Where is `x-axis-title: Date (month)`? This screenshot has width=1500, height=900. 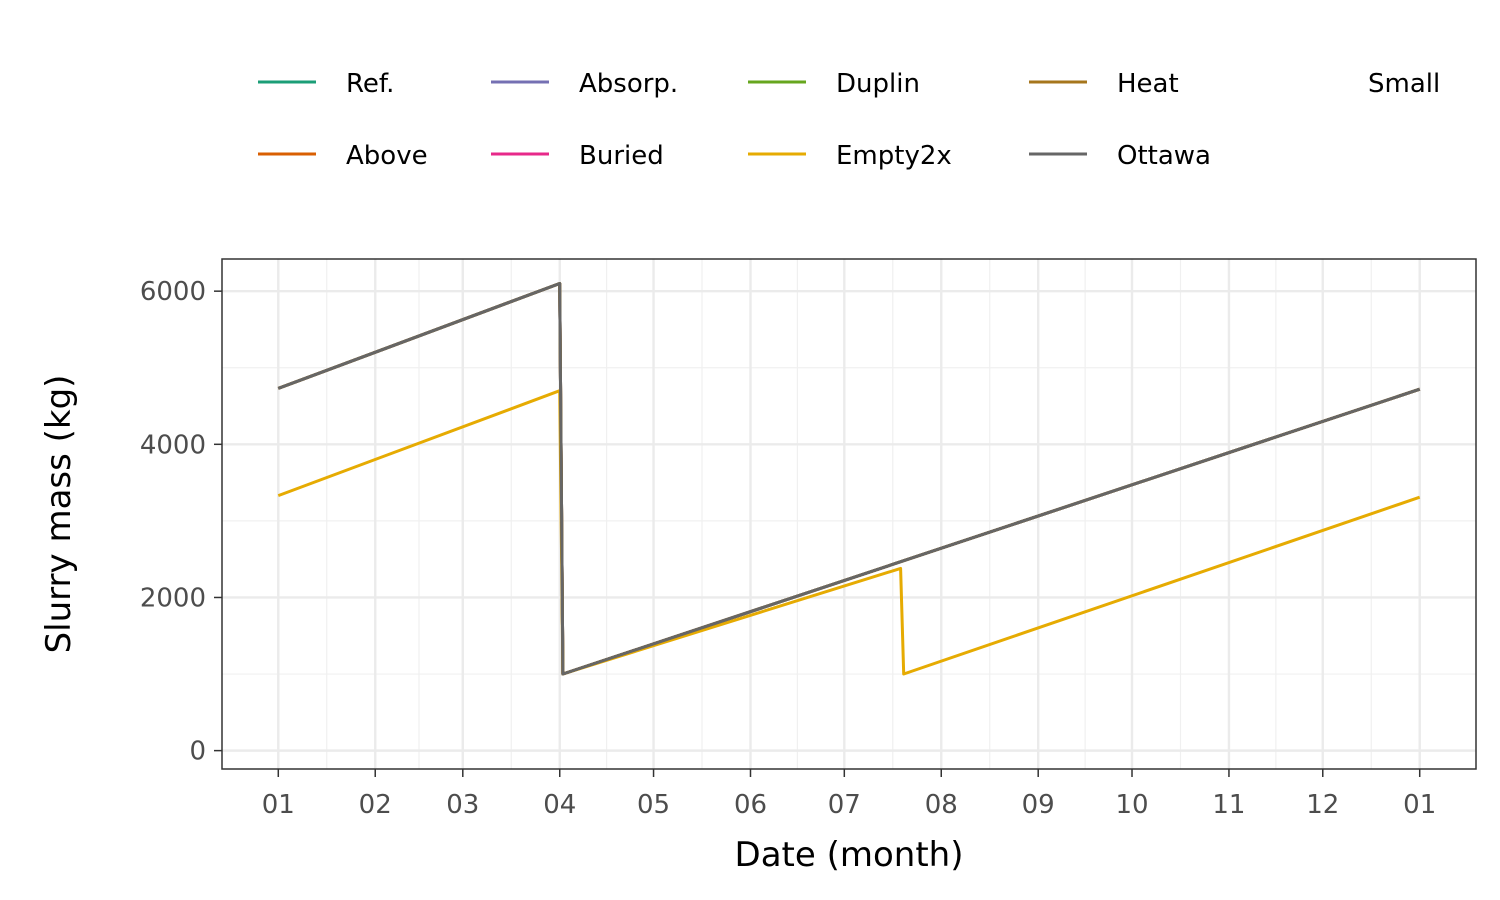
x-axis-title: Date (month) is located at coordinates (849, 855).